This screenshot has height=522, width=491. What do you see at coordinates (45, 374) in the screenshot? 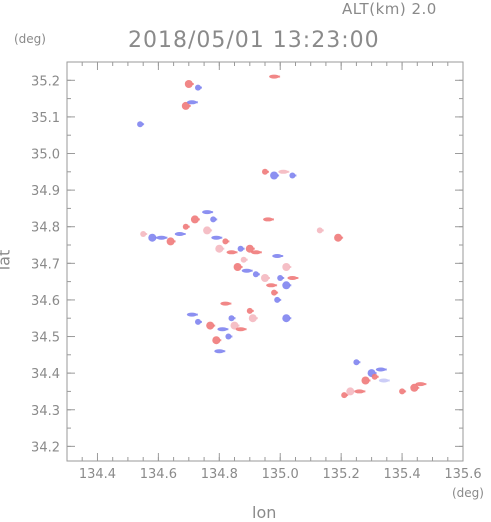
I see `y-tick-label: 34.4` at bounding box center [45, 374].